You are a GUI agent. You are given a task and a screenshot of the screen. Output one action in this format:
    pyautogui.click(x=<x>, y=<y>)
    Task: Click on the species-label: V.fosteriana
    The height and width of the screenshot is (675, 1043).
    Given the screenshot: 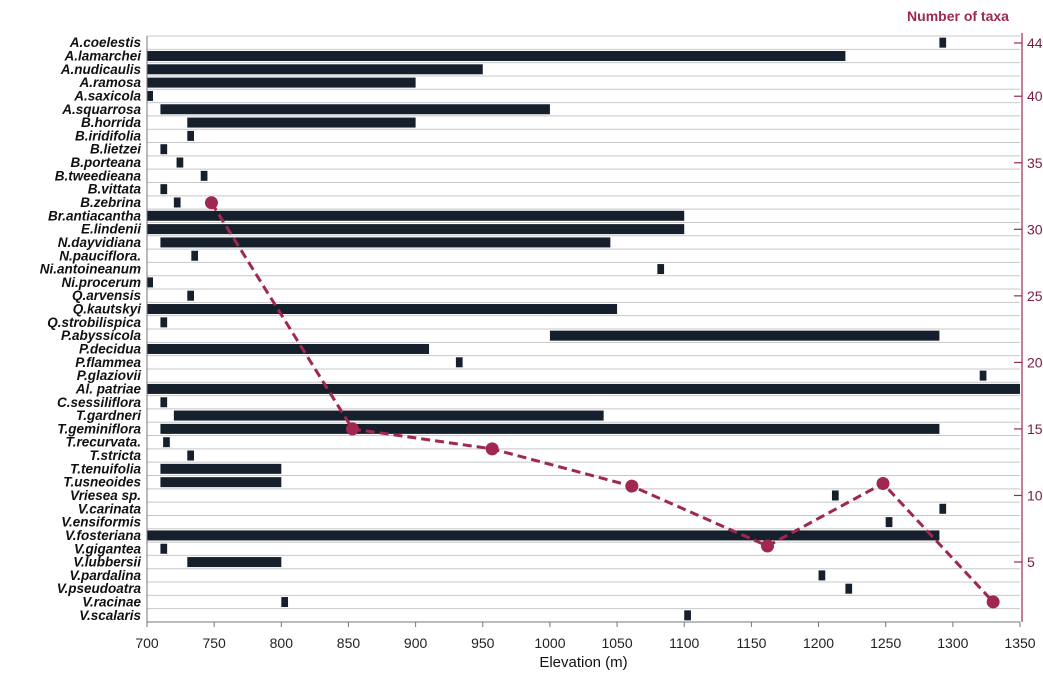 What is the action you would take?
    pyautogui.click(x=103, y=535)
    